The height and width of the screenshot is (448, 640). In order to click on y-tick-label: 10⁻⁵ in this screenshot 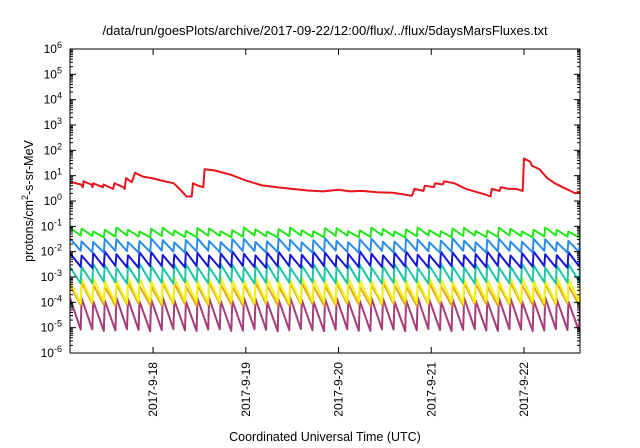, I will do `click(51, 327)`.